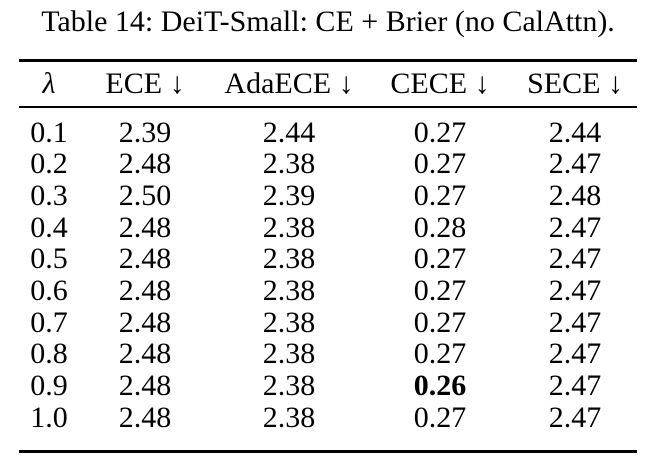 The height and width of the screenshot is (463, 656). Describe the element at coordinates (328, 425) in the screenshot. I see `table-row: 1.0 2.48 2.38 0.27 2.47` at that location.